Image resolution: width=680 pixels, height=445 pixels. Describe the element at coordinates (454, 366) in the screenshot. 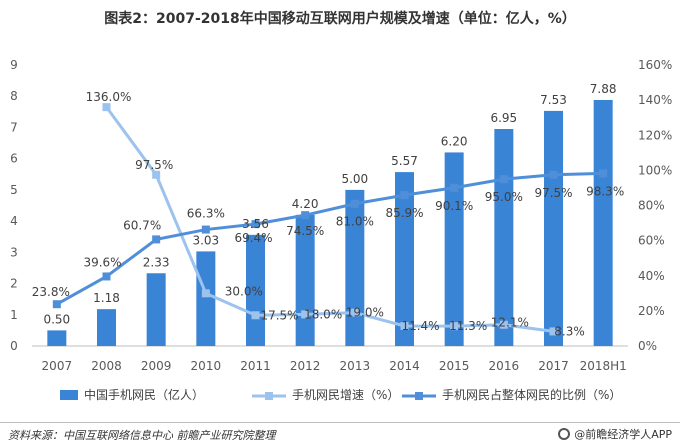

I see `x-tick-label: 2015` at that location.